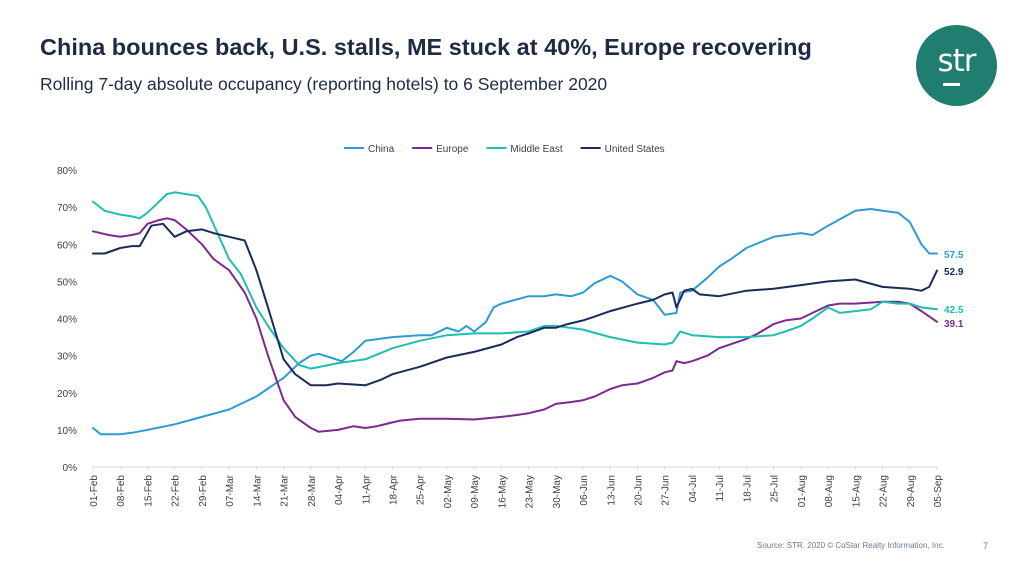  I want to click on x-tick-label: 22-Aug, so click(884, 491).